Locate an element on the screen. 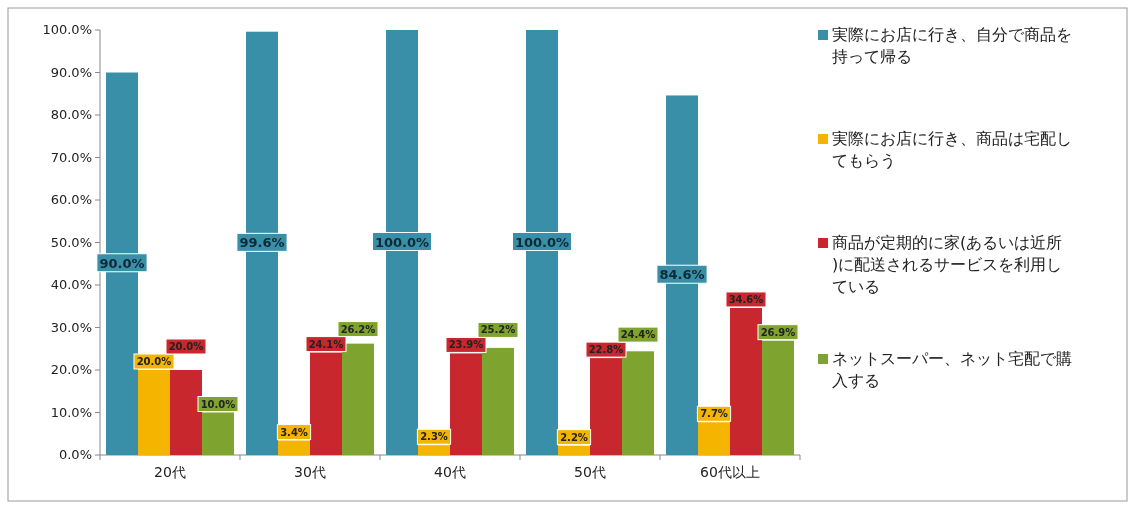  text: 84.6% is located at coordinates (682, 275).